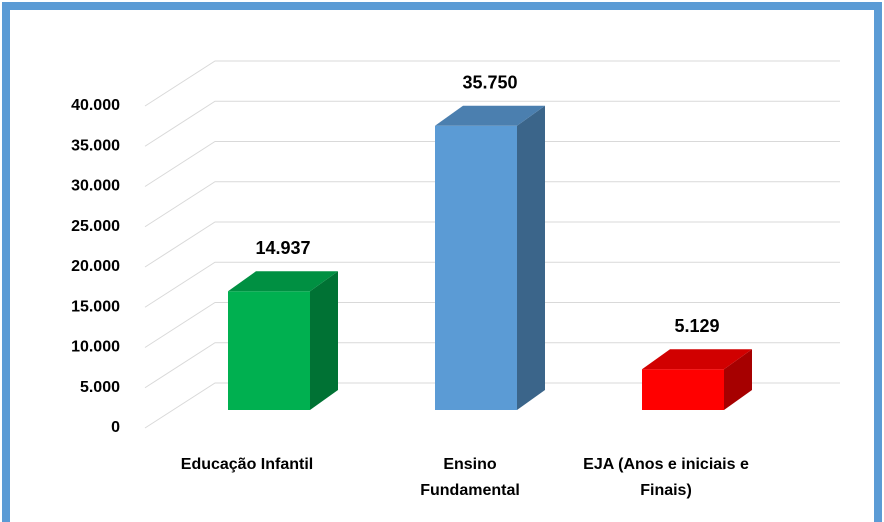 Image resolution: width=884 pixels, height=522 pixels. I want to click on x-tick-label: Educação Infantil, so click(247, 464).